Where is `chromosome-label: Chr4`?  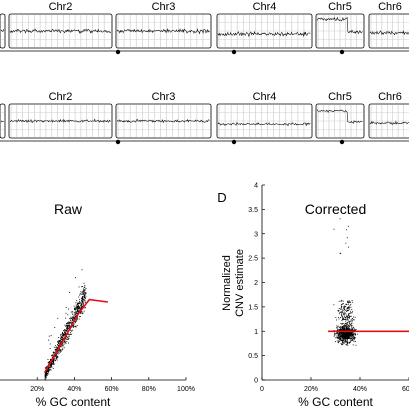 chromosome-label: Chr4 is located at coordinates (265, 7).